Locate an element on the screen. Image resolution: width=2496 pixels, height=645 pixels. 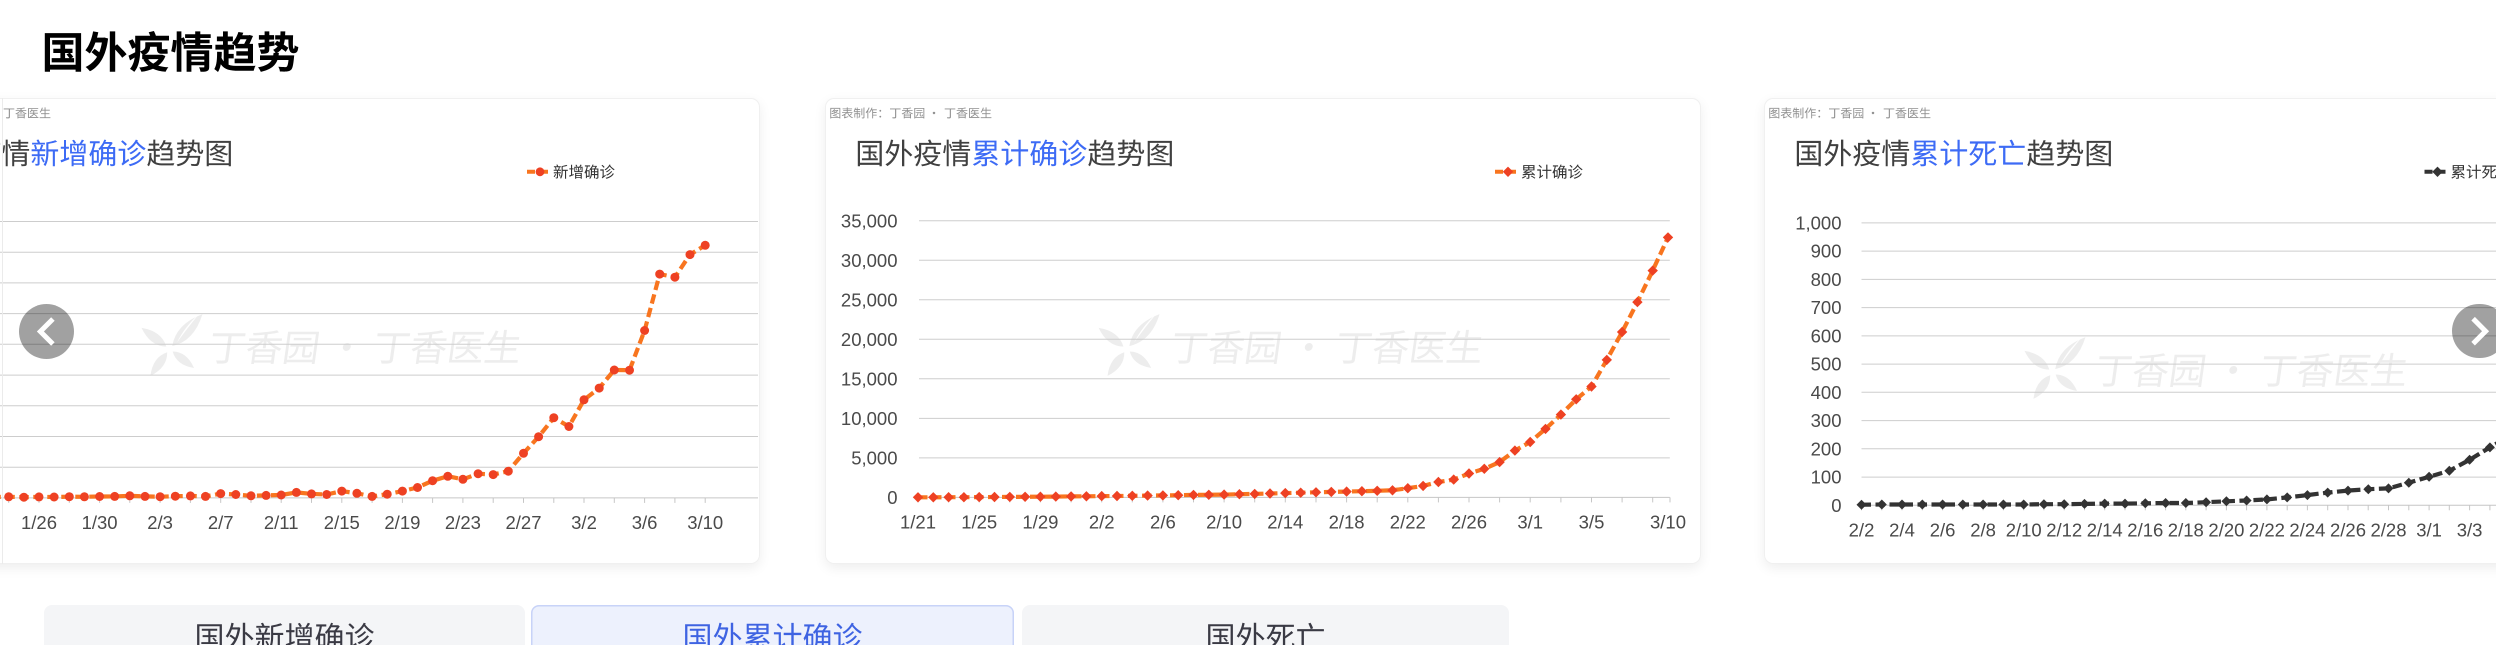
svg-text: 15,000 is located at coordinates (869, 378).